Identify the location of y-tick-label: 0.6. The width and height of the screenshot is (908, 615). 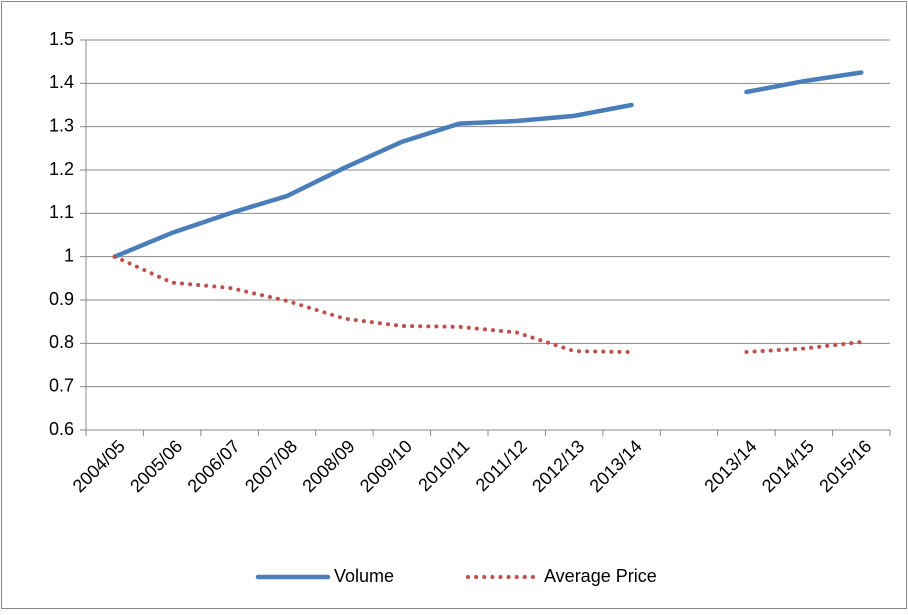
(61, 429).